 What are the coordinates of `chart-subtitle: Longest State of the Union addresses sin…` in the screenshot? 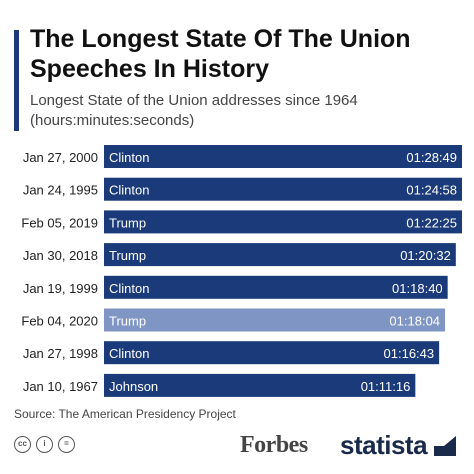 It's located at (194, 110).